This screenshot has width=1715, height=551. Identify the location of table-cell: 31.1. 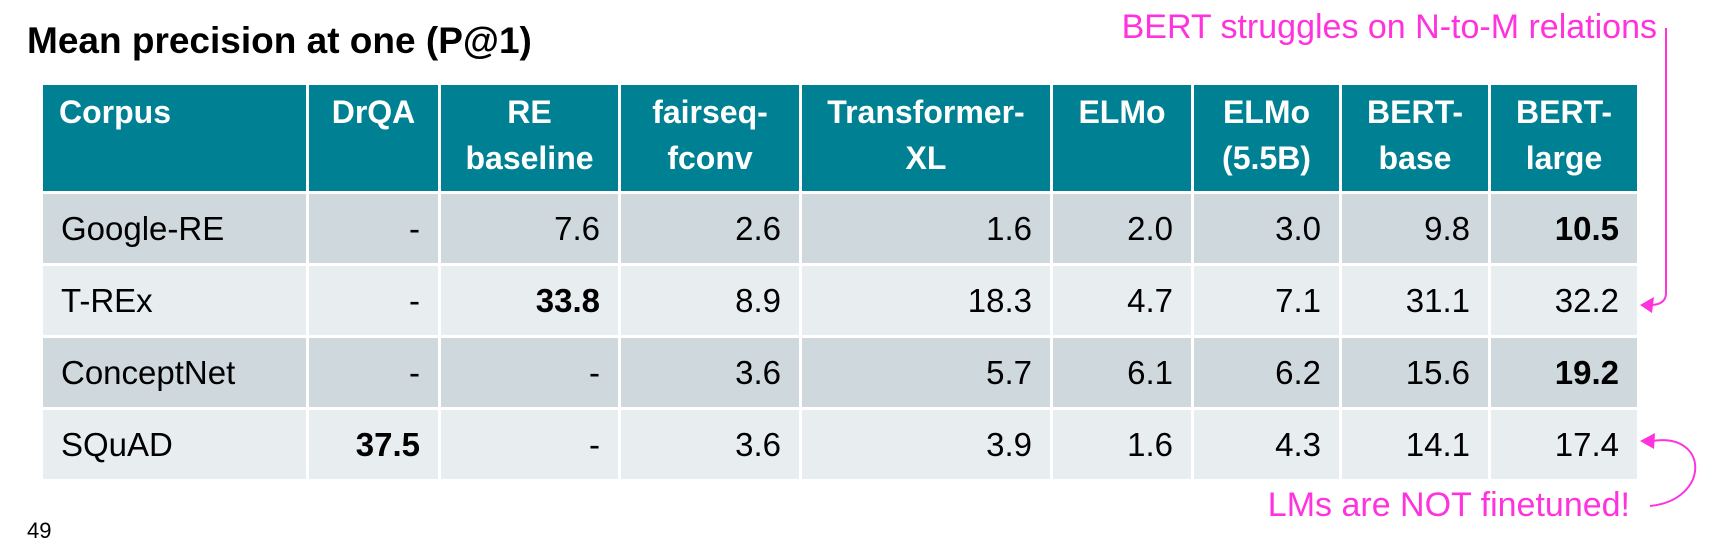
(1415, 300).